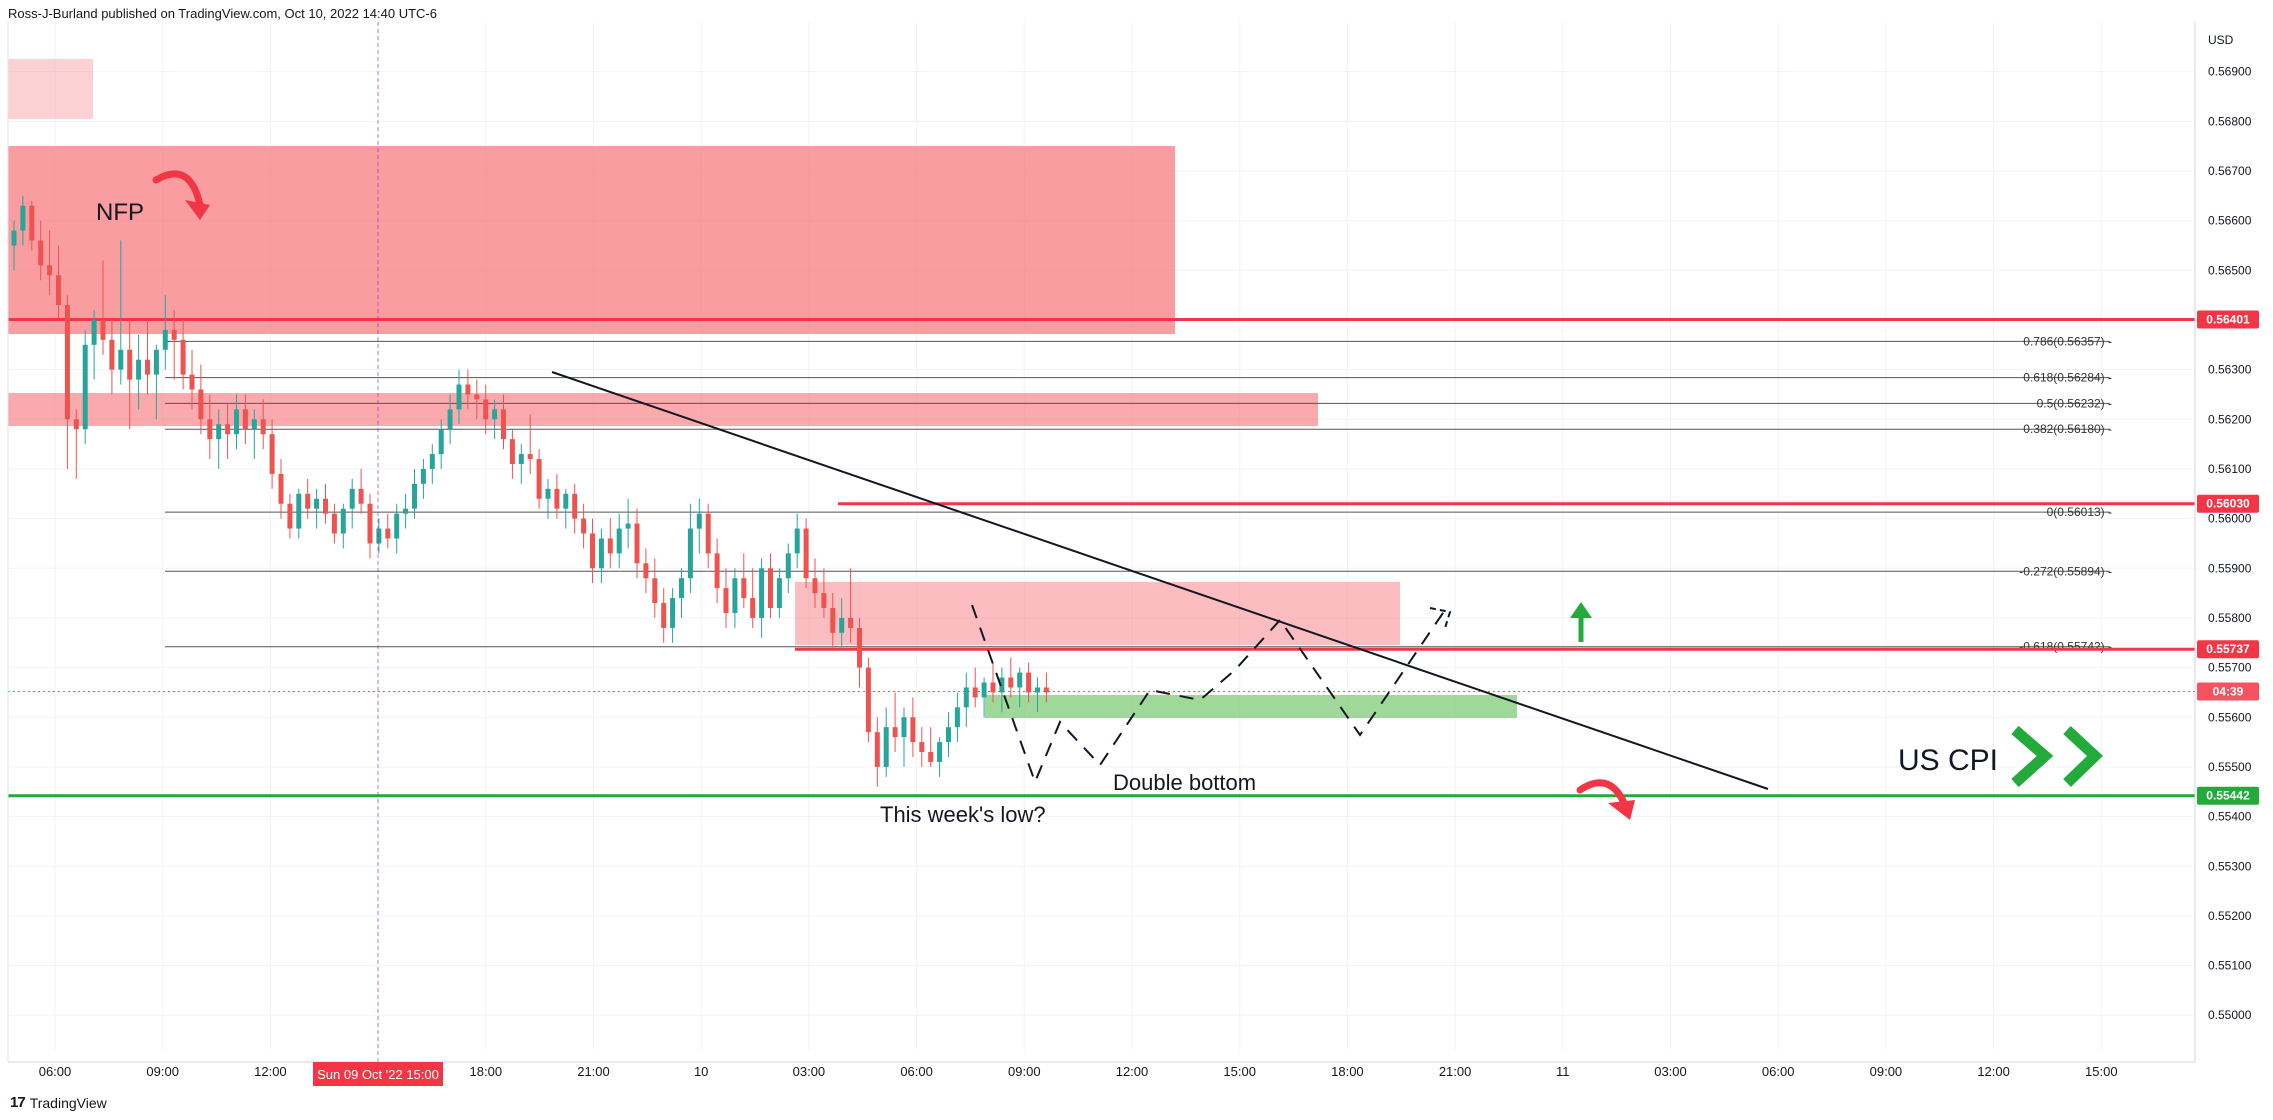 The height and width of the screenshot is (1120, 2273). What do you see at coordinates (2230, 171) in the screenshot?
I see `y-tick-label: 0.56700` at bounding box center [2230, 171].